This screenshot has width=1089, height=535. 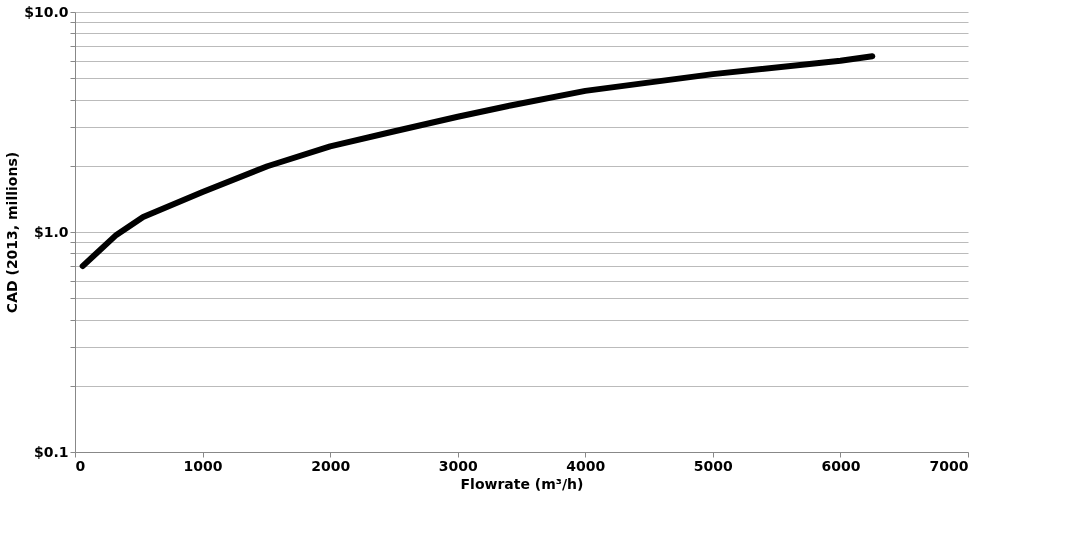 I want to click on x-tick-label: 7000, so click(x=949, y=465).